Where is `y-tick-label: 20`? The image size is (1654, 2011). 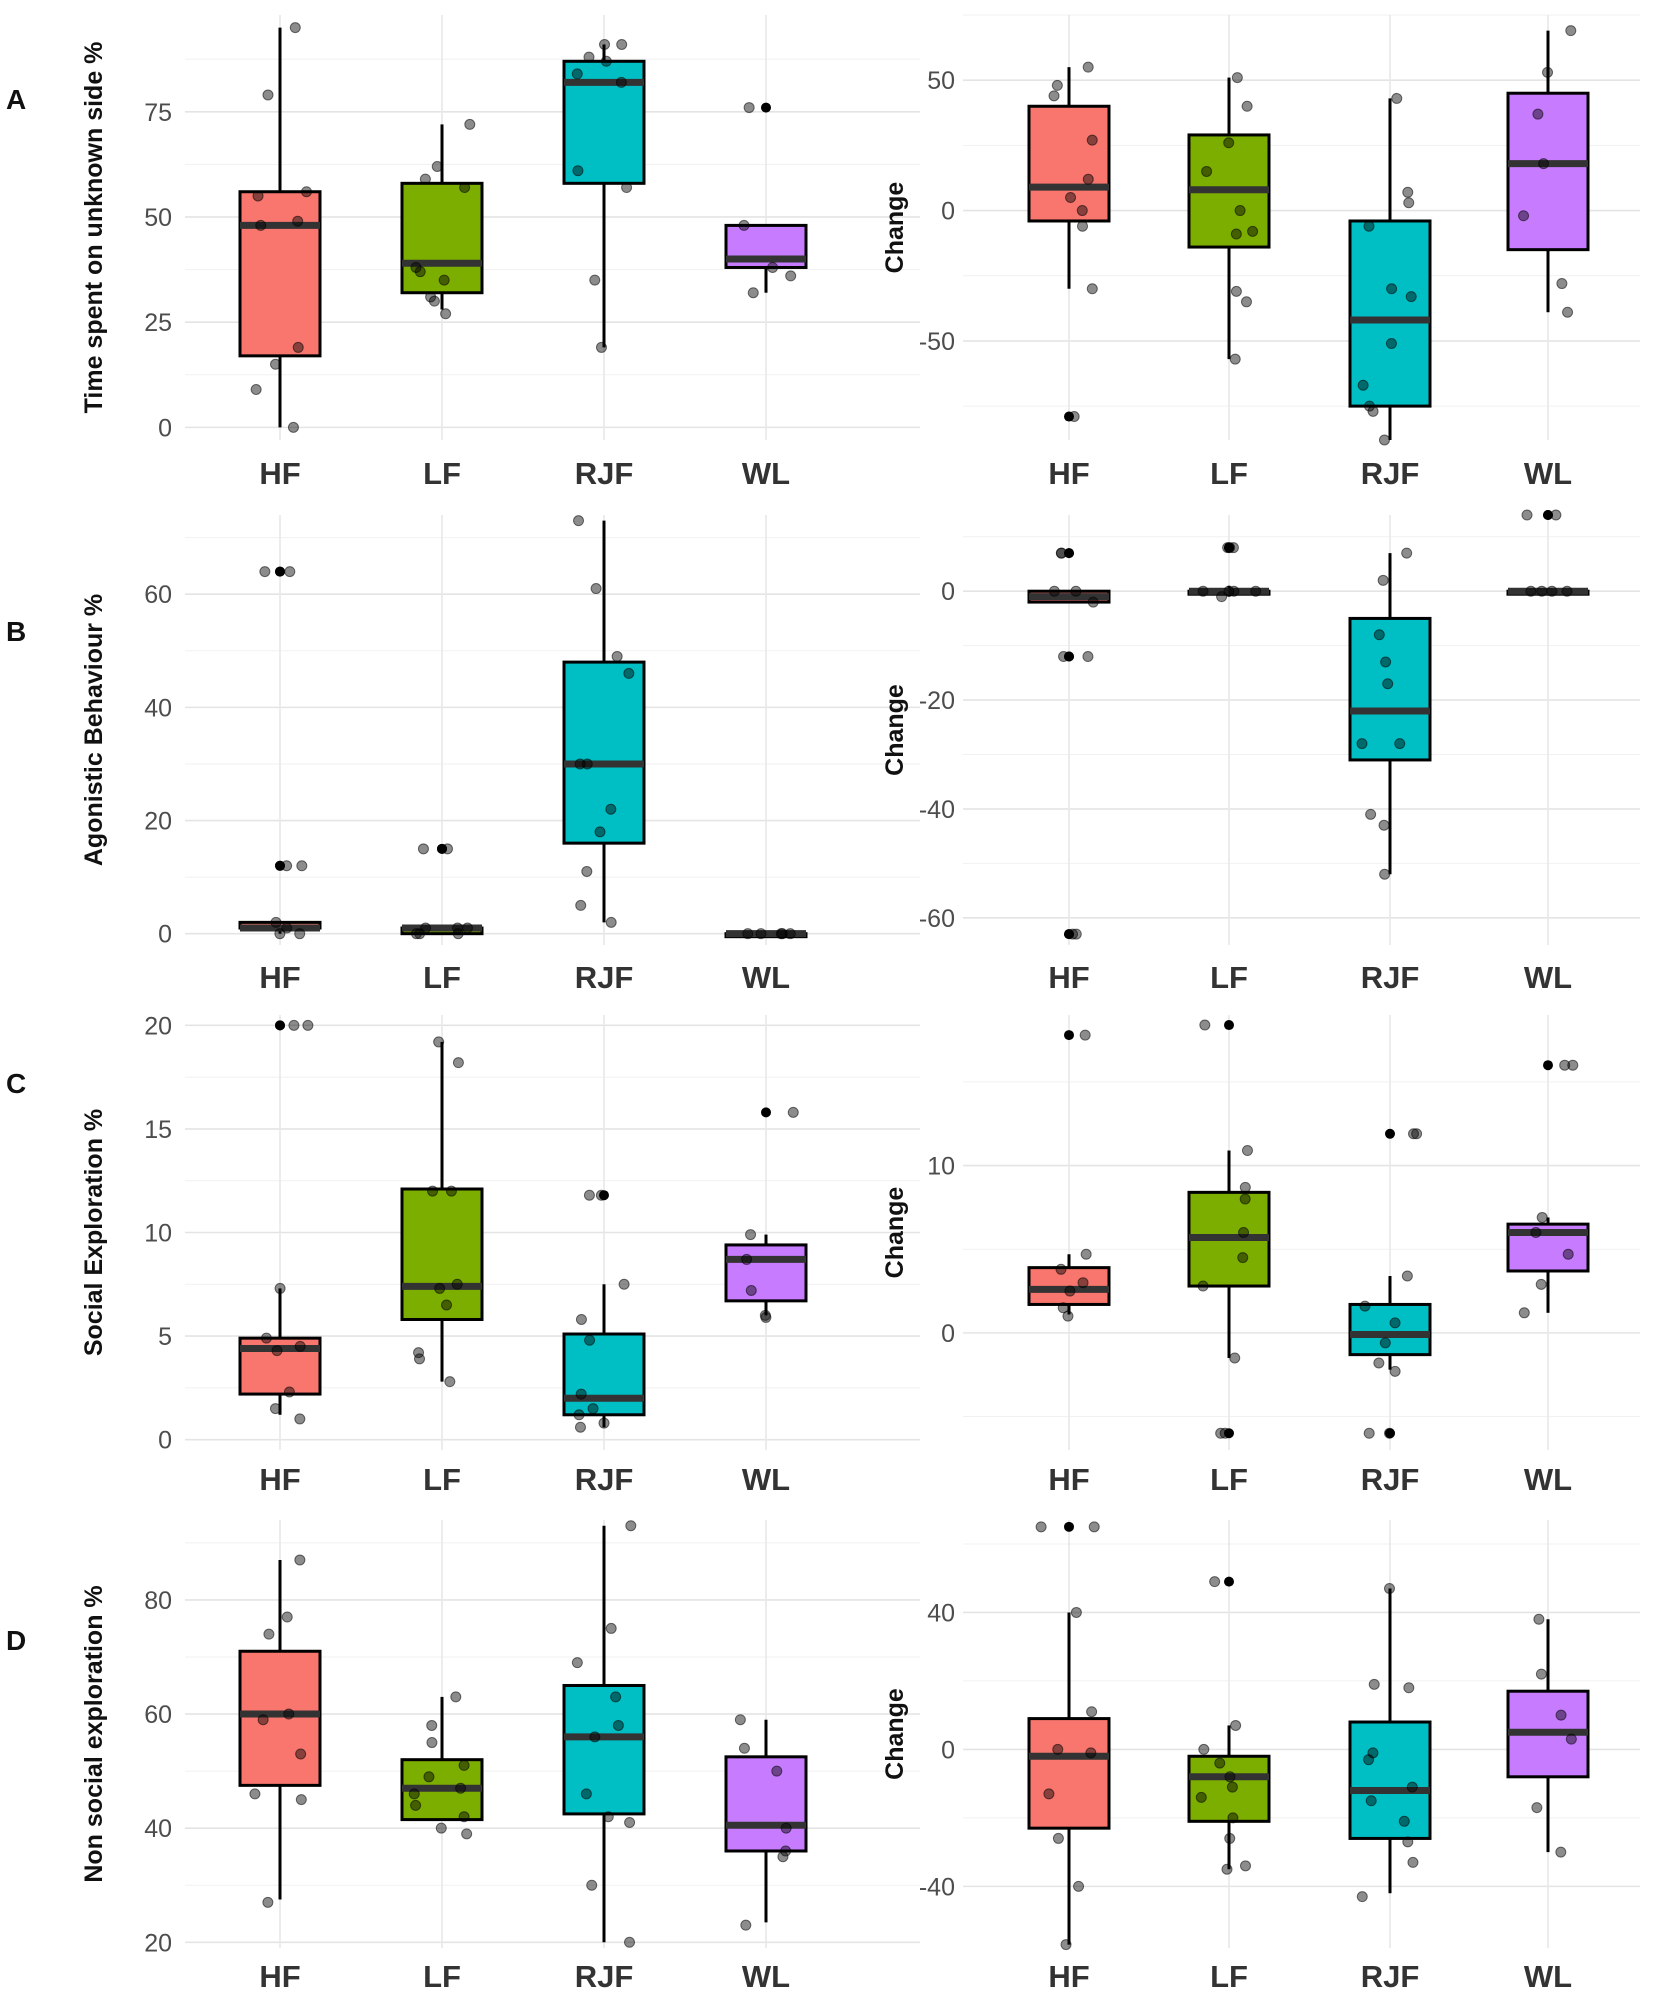
y-tick-label: 20 is located at coordinates (158, 1943).